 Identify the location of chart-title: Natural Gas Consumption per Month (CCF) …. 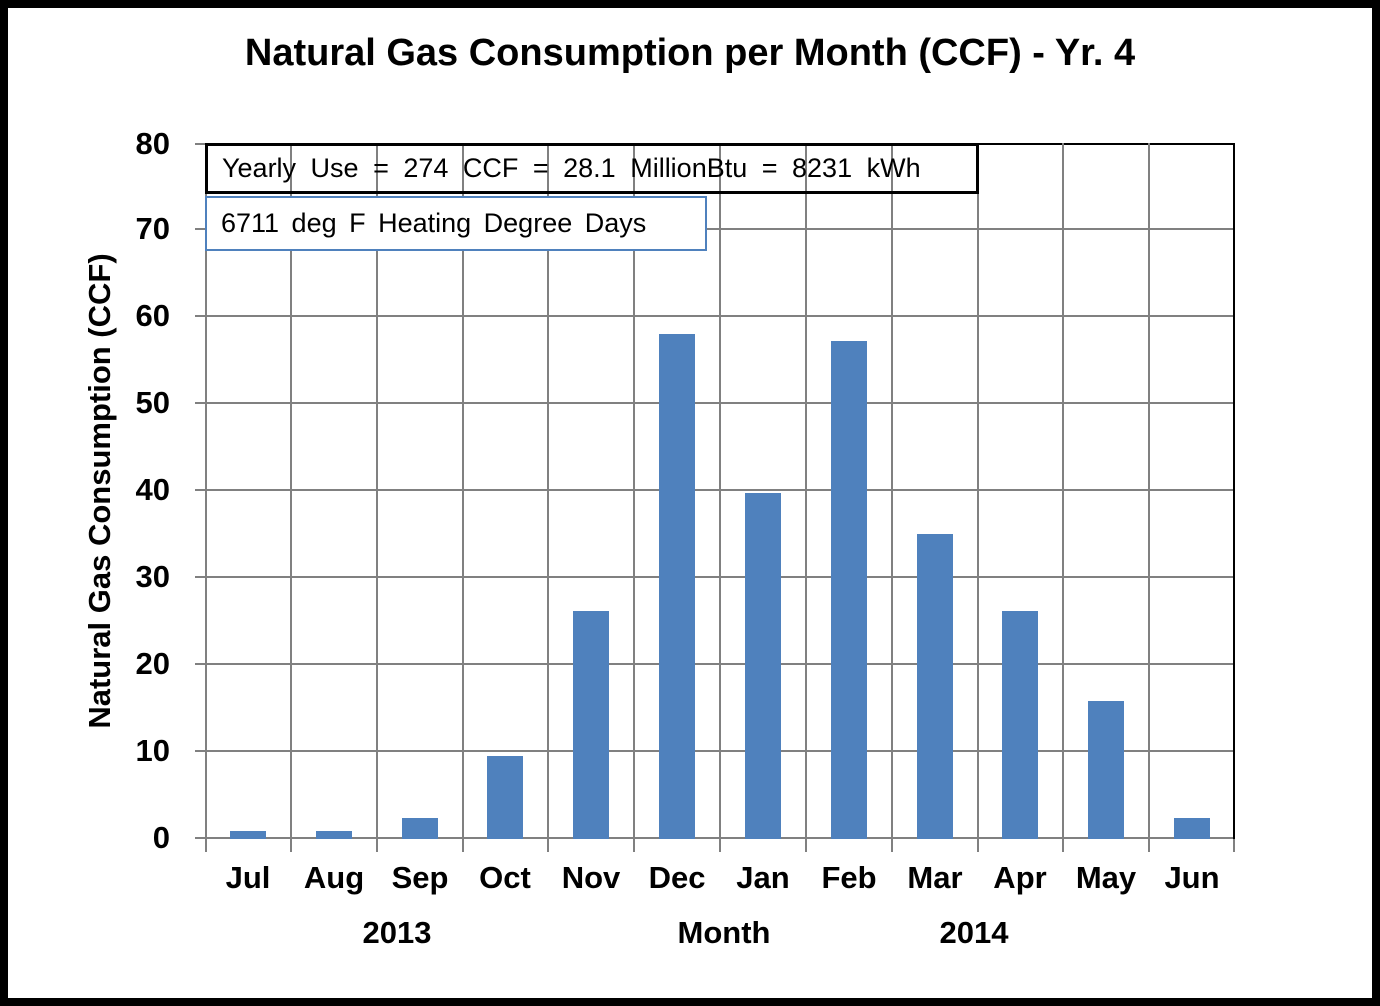
(690, 53).